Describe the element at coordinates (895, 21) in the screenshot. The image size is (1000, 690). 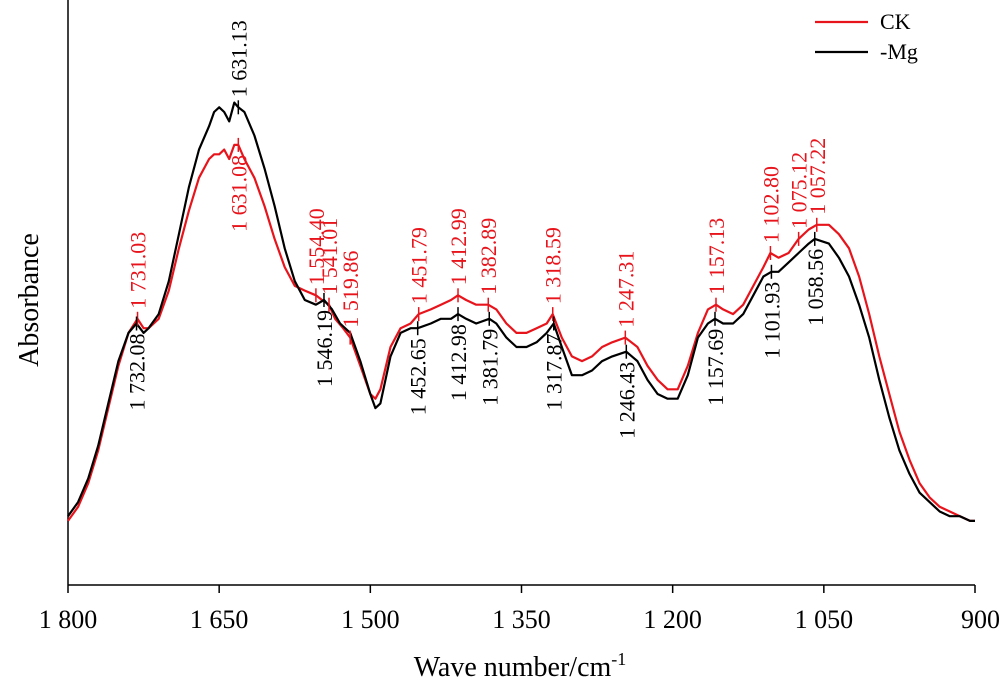
I see `legend-label: CK` at that location.